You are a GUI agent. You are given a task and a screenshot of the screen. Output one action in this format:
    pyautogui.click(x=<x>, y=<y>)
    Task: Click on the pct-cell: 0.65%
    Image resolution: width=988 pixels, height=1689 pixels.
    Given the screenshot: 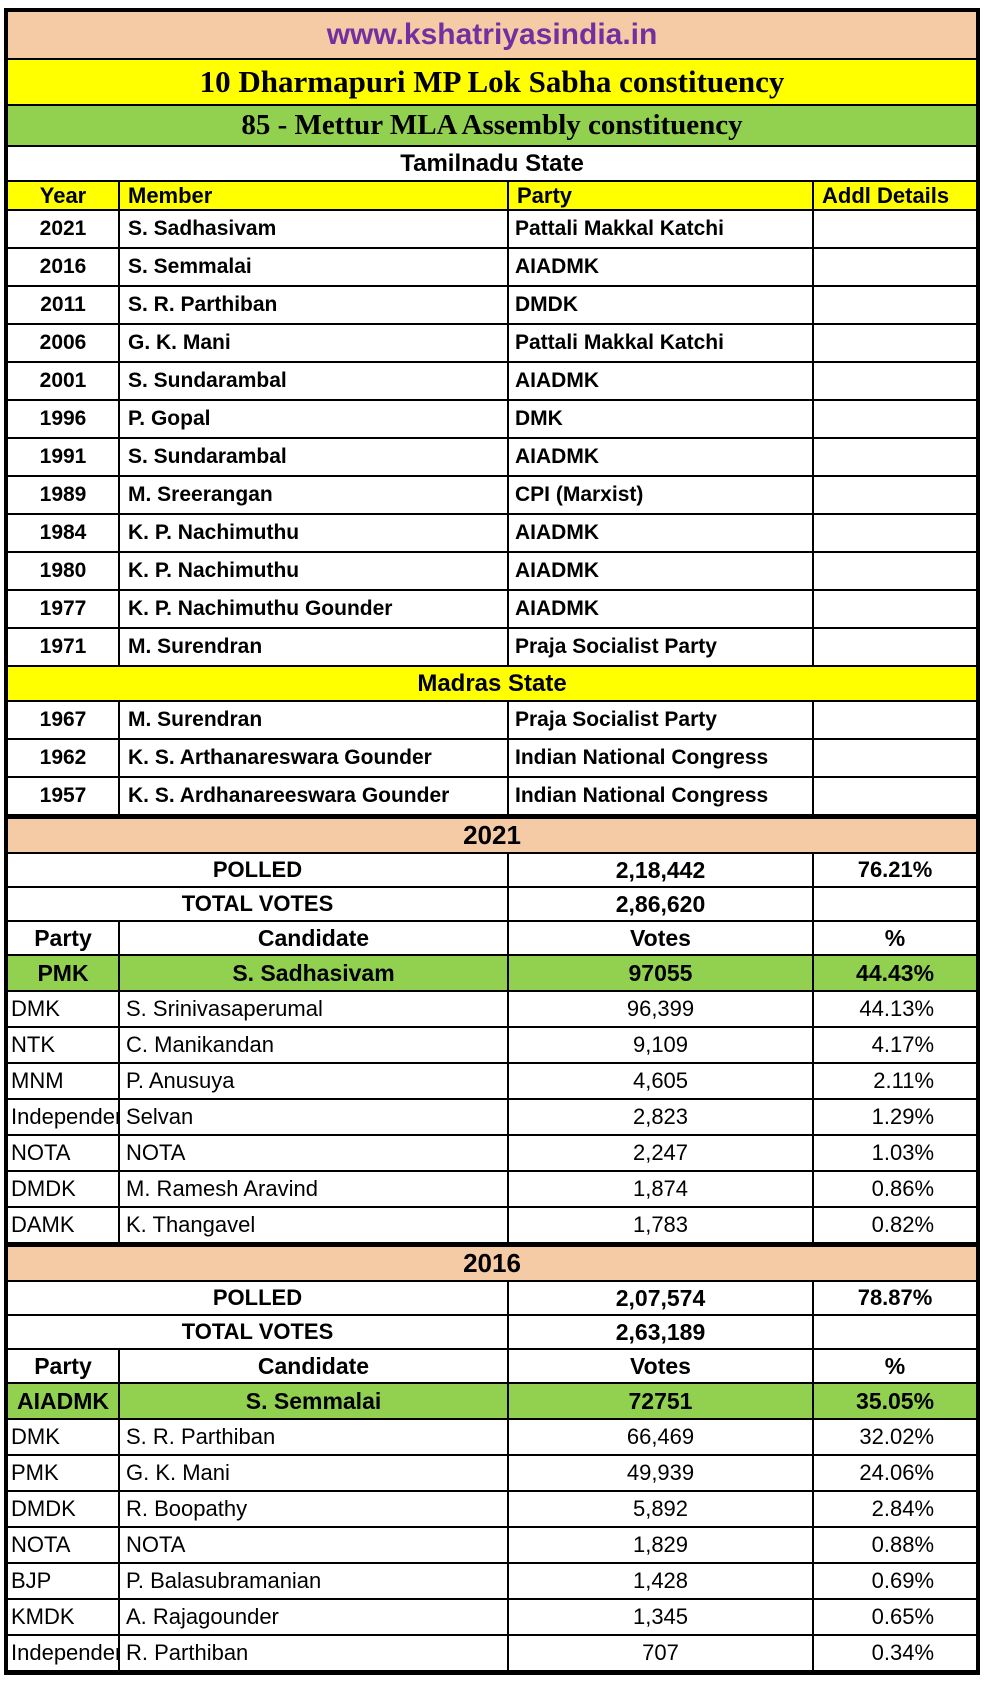 What is the action you would take?
    pyautogui.click(x=895, y=1617)
    